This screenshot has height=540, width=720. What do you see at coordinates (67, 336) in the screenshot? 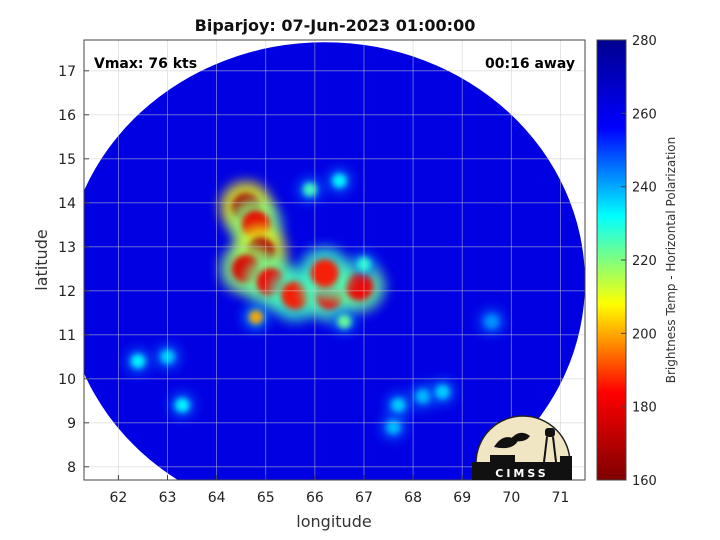
I see `y-tick-label: 11` at bounding box center [67, 336].